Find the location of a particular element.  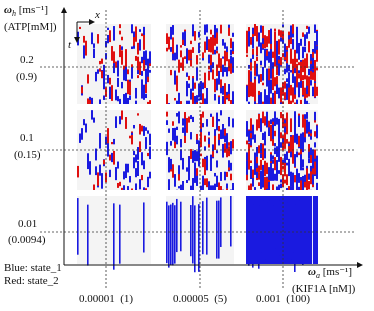

y-axis-label: ωh [ms⁻¹] is located at coordinates (26, 11).